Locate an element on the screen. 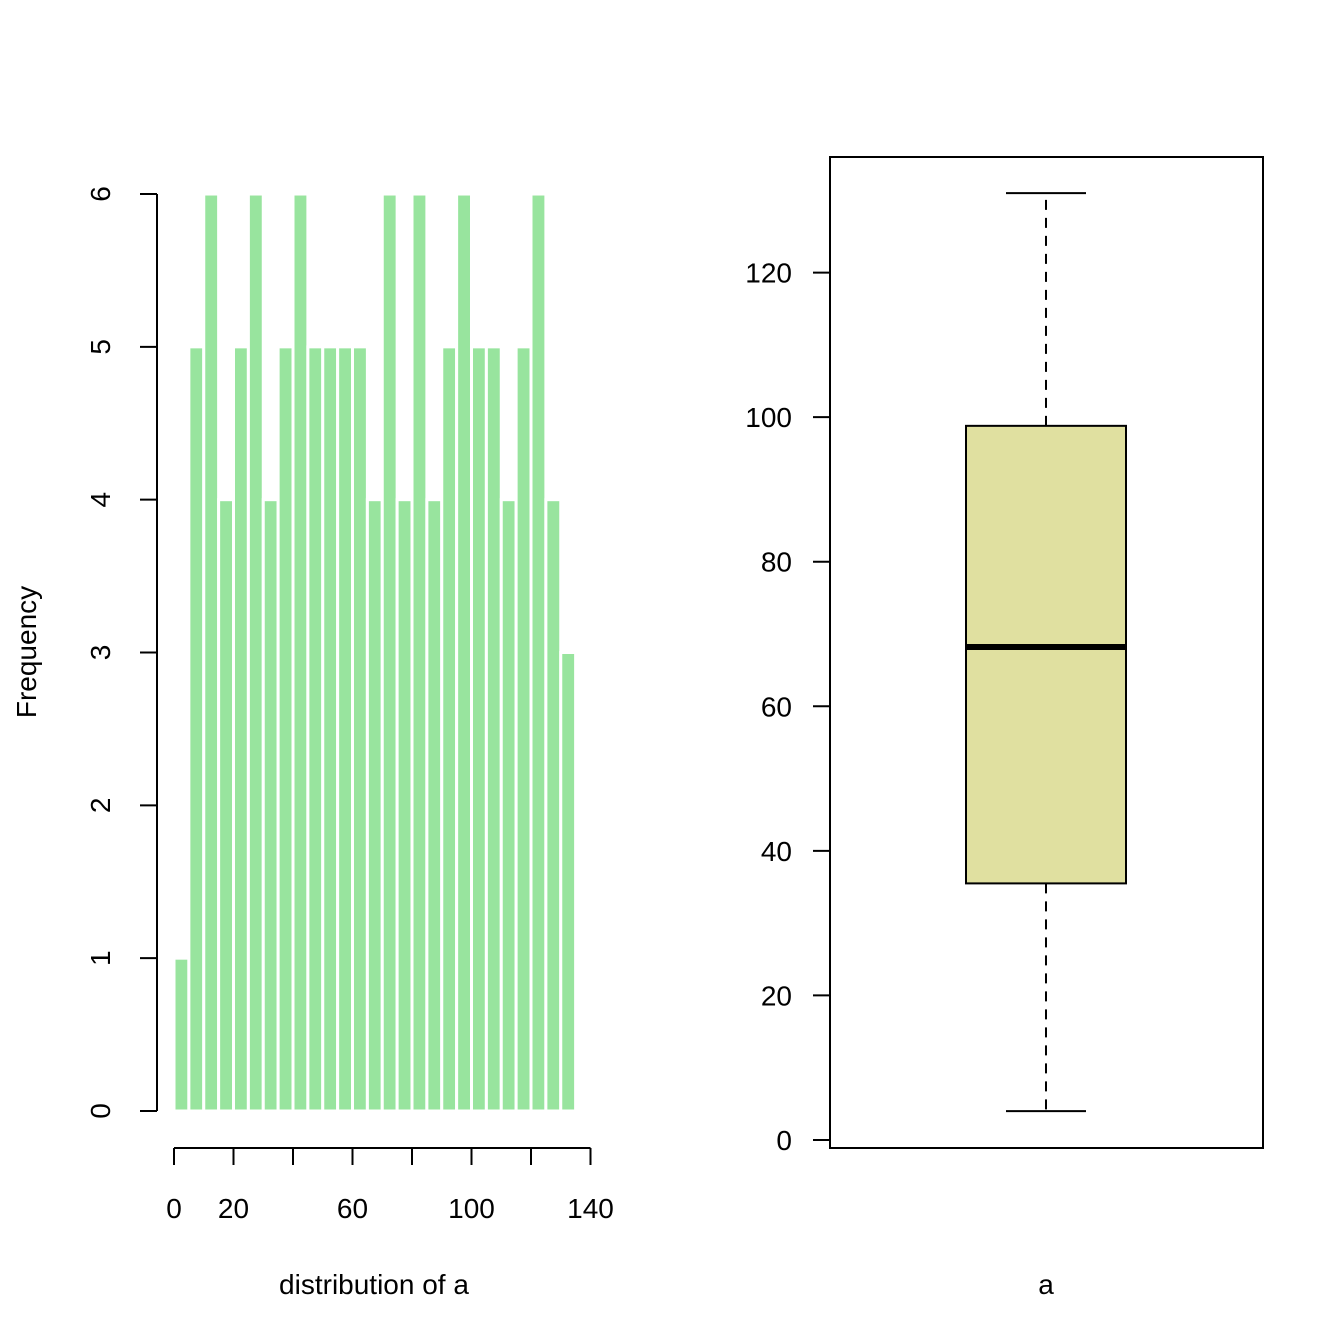 The image size is (1344, 1344). histogram-x-tick-label: 100 is located at coordinates (471, 1208).